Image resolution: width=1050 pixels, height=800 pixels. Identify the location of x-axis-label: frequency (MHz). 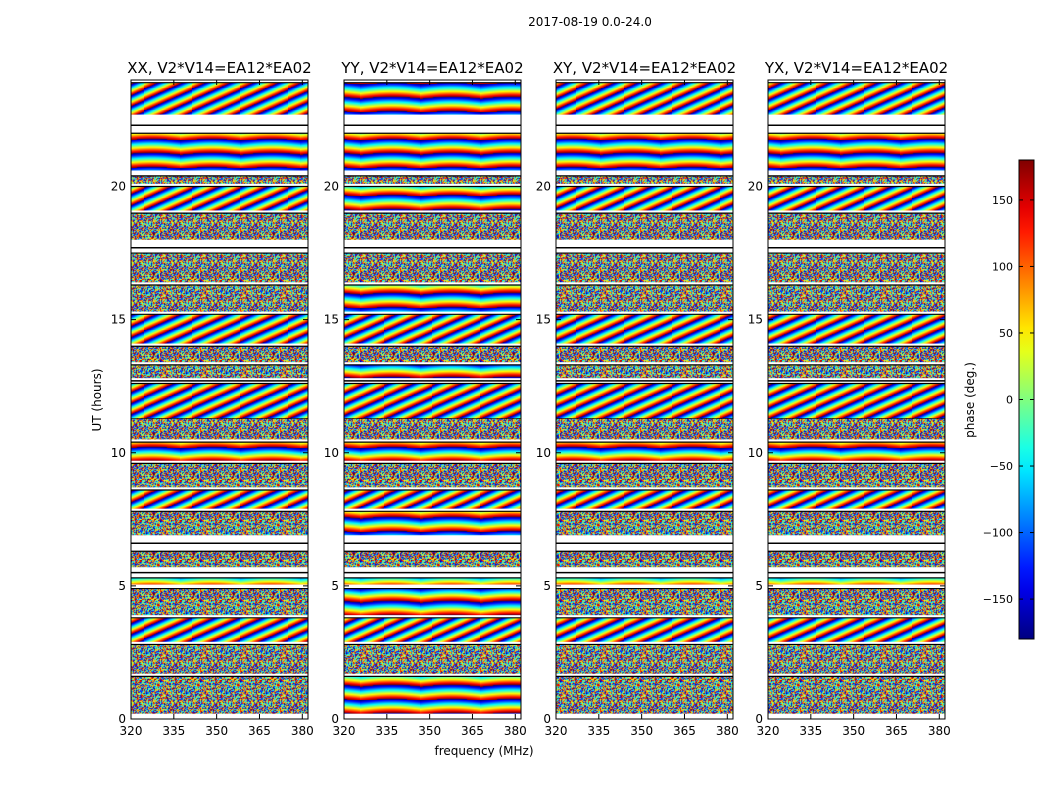
(483, 751).